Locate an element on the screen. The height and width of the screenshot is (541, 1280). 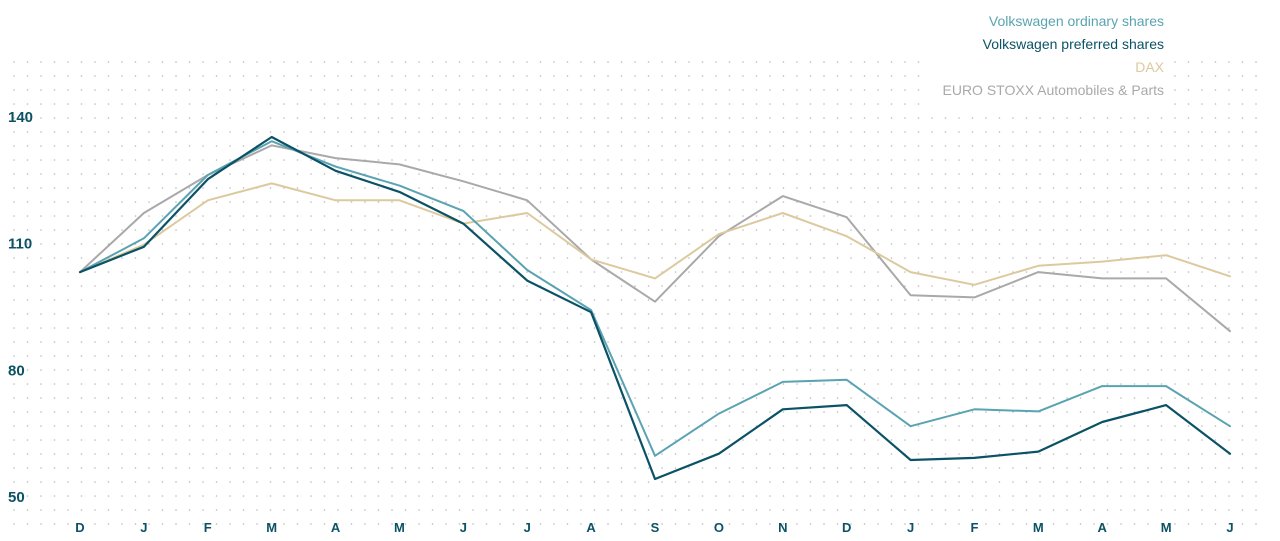
y-tick-label: 110 is located at coordinates (20, 244).